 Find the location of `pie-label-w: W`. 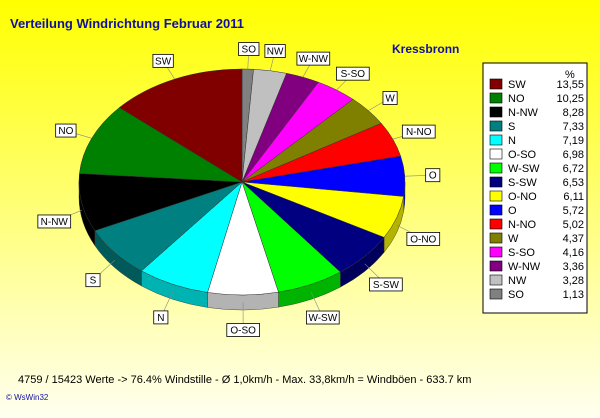

pie-label-w: W is located at coordinates (383, 101).